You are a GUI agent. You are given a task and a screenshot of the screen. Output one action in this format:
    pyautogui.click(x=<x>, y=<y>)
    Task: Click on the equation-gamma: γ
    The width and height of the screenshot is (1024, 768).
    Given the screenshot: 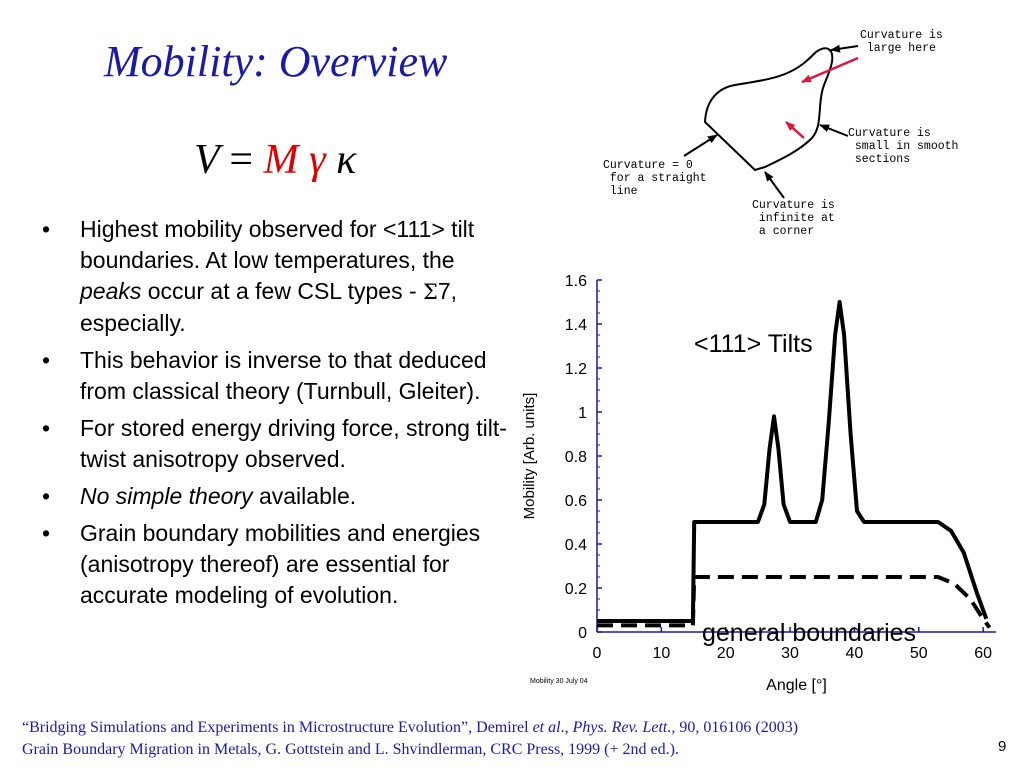 What is the action you would take?
    pyautogui.click(x=317, y=160)
    